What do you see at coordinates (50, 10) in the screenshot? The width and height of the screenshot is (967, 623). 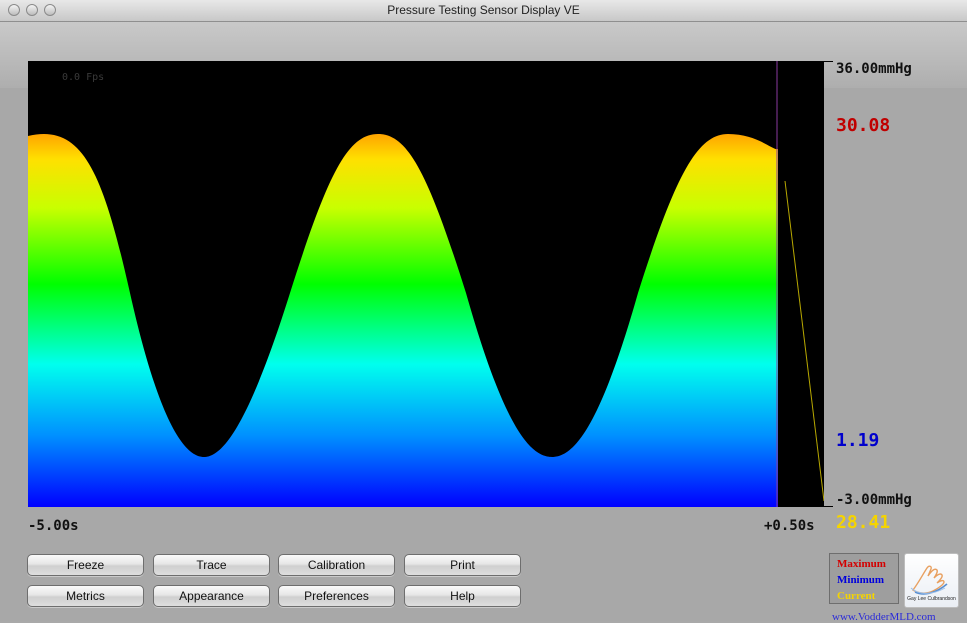 I see `zoom-window-button` at bounding box center [50, 10].